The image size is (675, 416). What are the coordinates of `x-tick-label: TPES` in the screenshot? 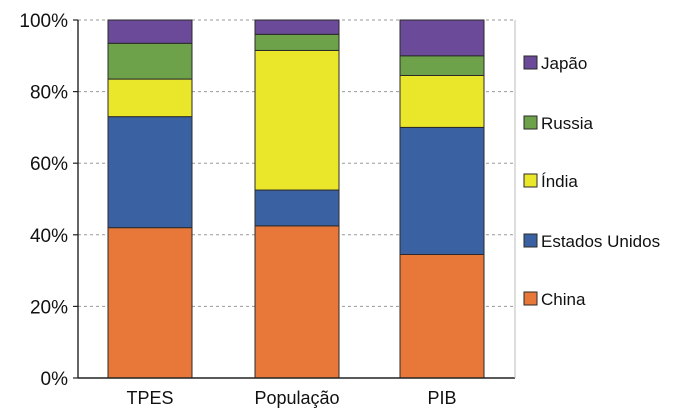 It's located at (149, 398).